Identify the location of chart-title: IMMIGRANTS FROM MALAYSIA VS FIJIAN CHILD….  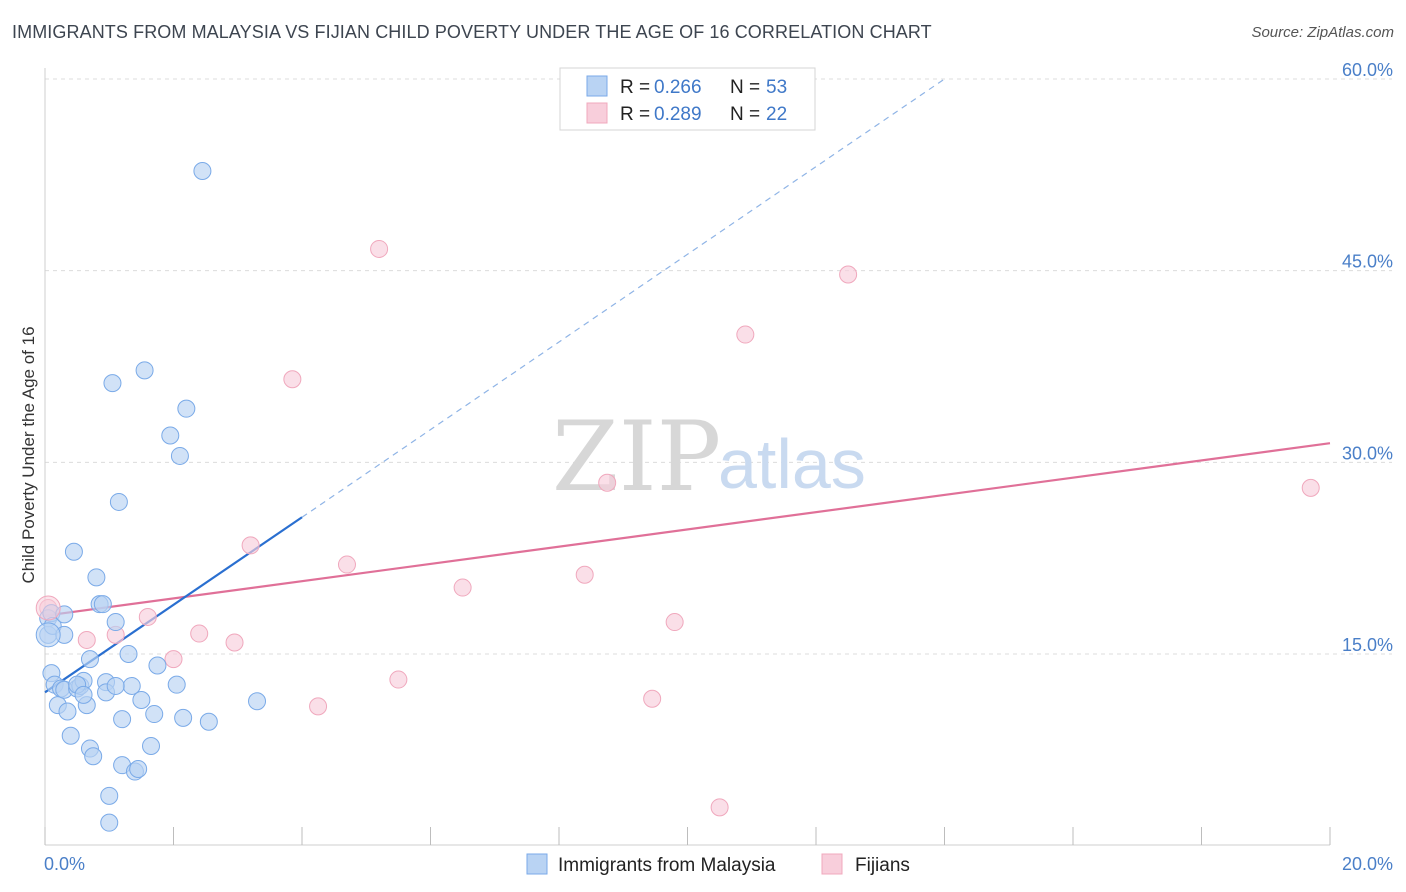
(472, 32).